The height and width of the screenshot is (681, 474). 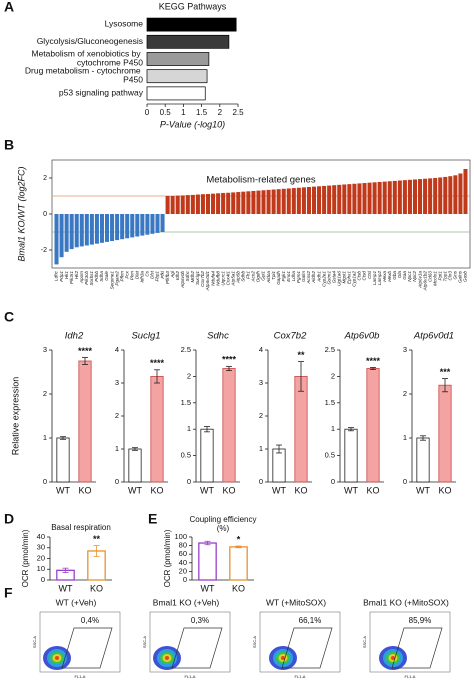 What do you see at coordinates (273, 275) in the screenshot?
I see `gene-label: Tpi1` at bounding box center [273, 275].